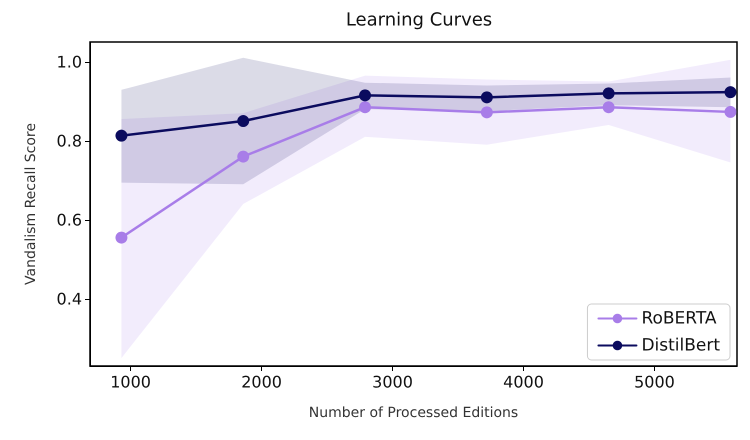 The width and height of the screenshot is (750, 440). I want to click on chart-title: Learning Curves, so click(419, 20).